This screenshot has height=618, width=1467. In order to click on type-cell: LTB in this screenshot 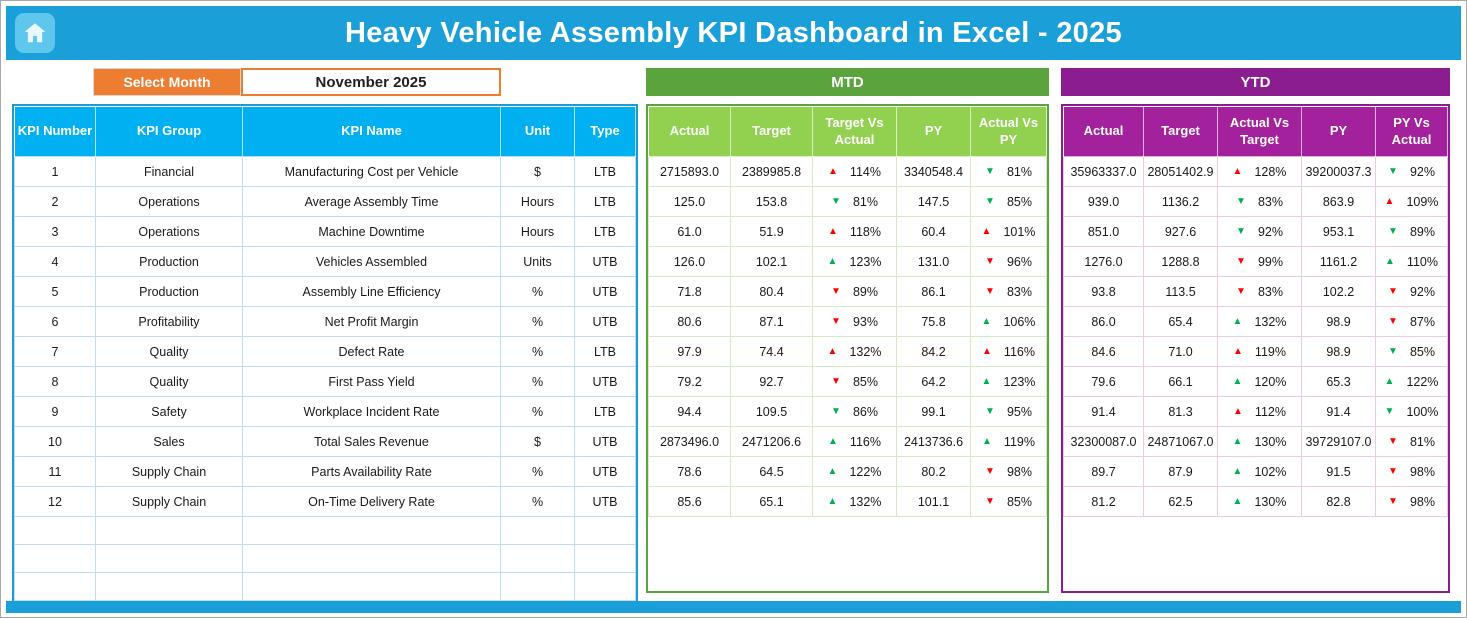, I will do `click(605, 231)`.